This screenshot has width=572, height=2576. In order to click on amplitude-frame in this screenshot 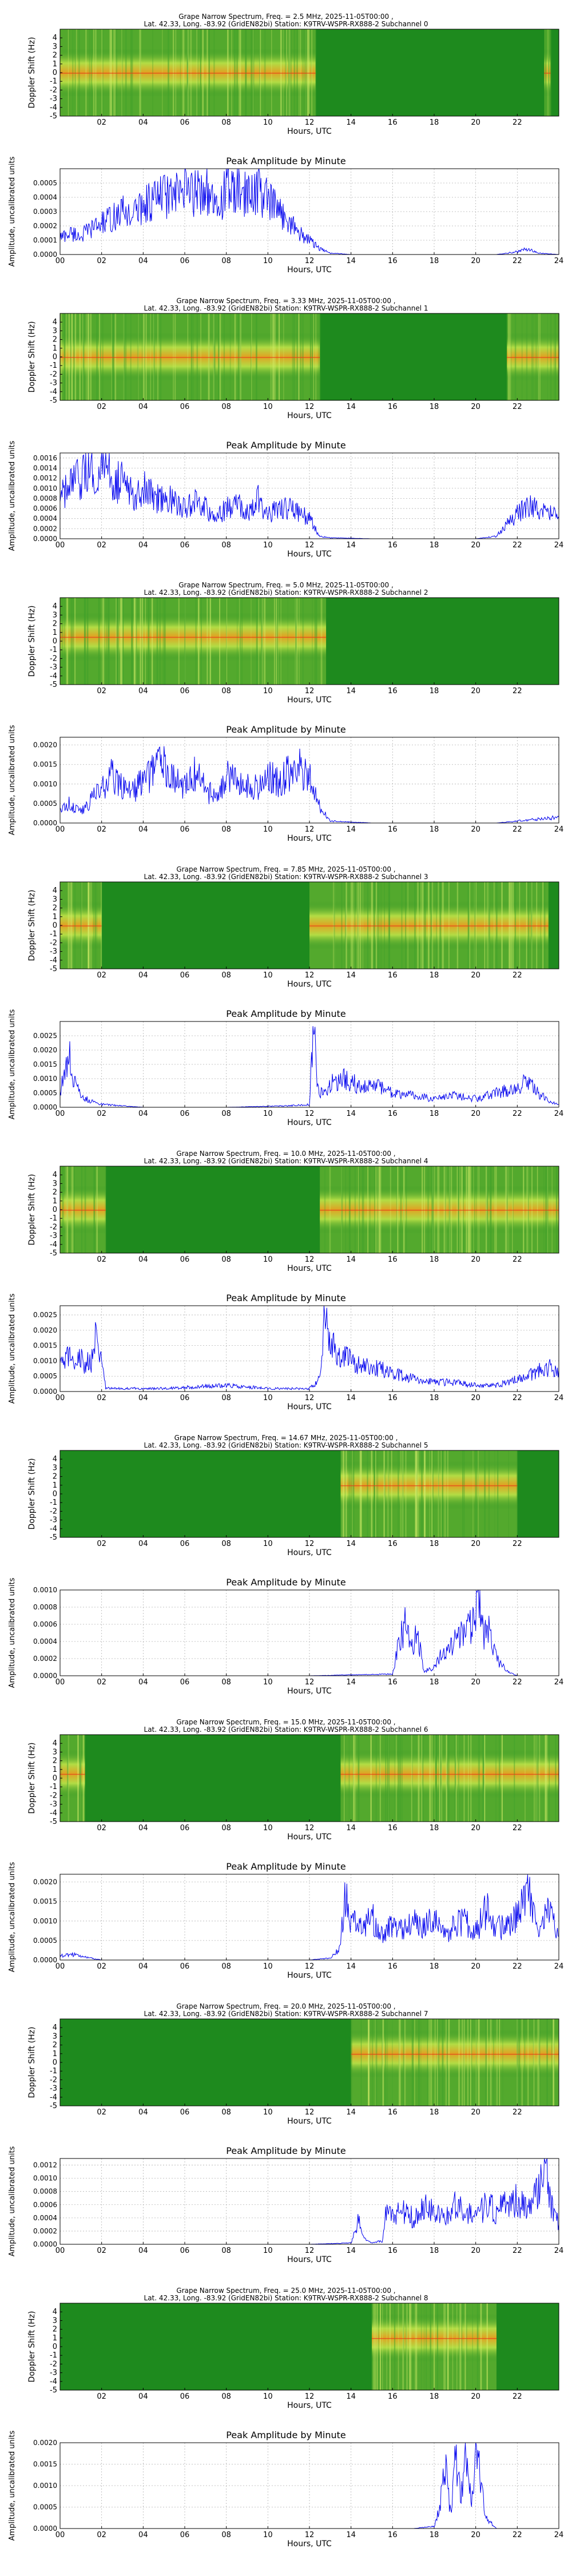, I will do `click(309, 2201)`.